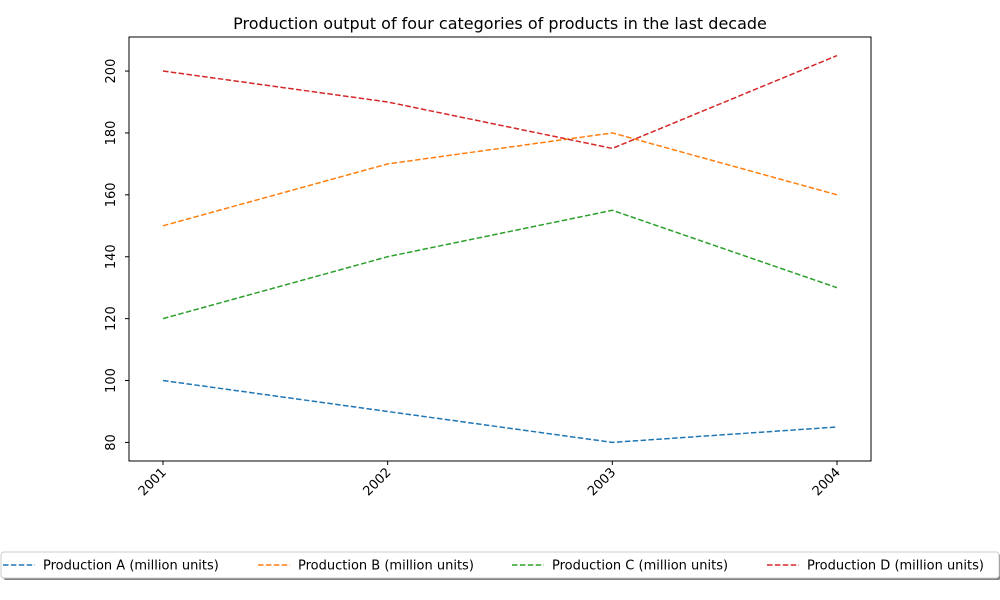 The image size is (1000, 600). I want to click on series-line-b, so click(500, 179).